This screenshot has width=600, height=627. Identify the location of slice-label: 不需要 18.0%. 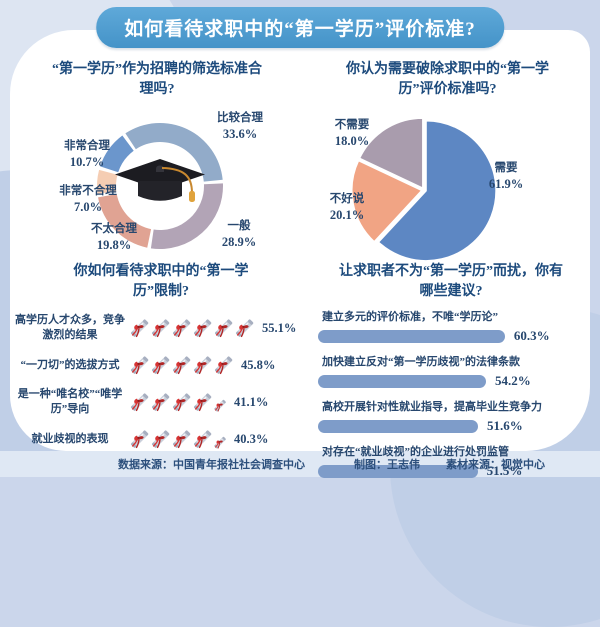
(352, 133).